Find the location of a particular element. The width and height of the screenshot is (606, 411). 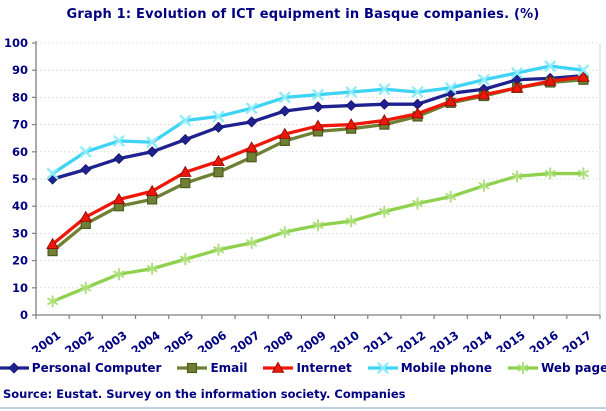

legend-item-personal-computer: Personal Computer is located at coordinates (80, 368).